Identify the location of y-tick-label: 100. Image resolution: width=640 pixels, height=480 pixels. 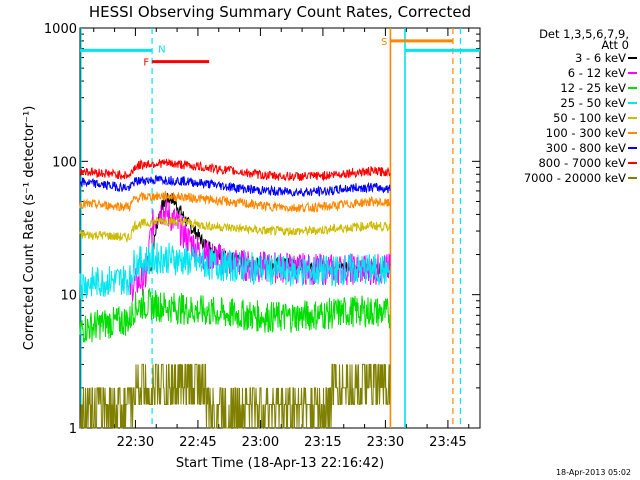
(64, 162).